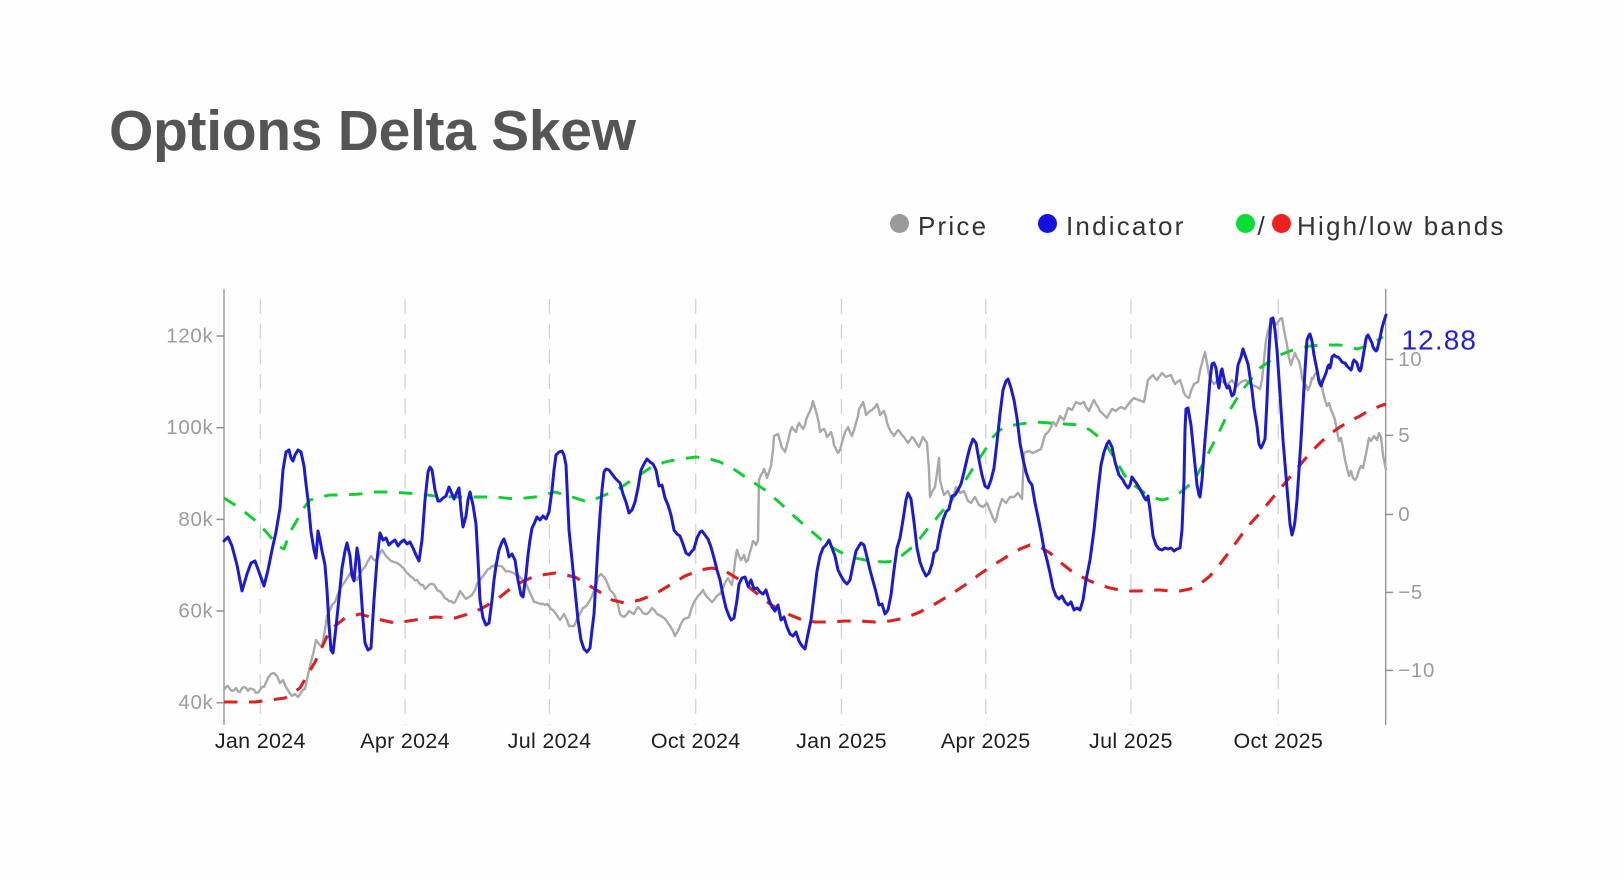 Image resolution: width=1624 pixels, height=880 pixels. What do you see at coordinates (550, 741) in the screenshot?
I see `svg-text: Jul 2024` at bounding box center [550, 741].